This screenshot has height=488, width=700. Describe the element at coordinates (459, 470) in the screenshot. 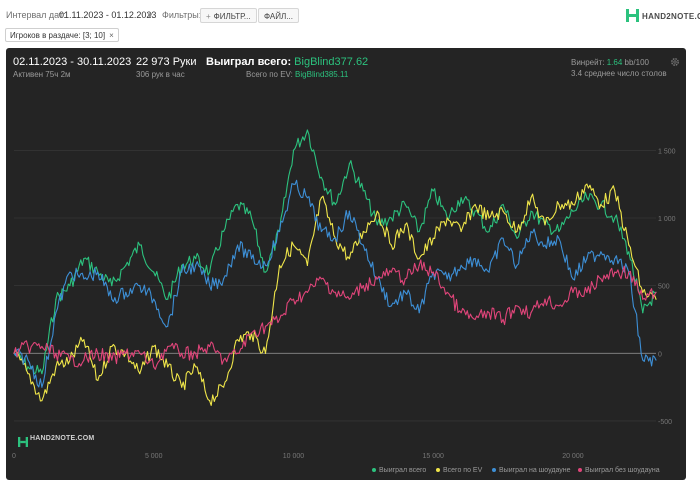

I see `legend-ev: Всего по EV` at that location.